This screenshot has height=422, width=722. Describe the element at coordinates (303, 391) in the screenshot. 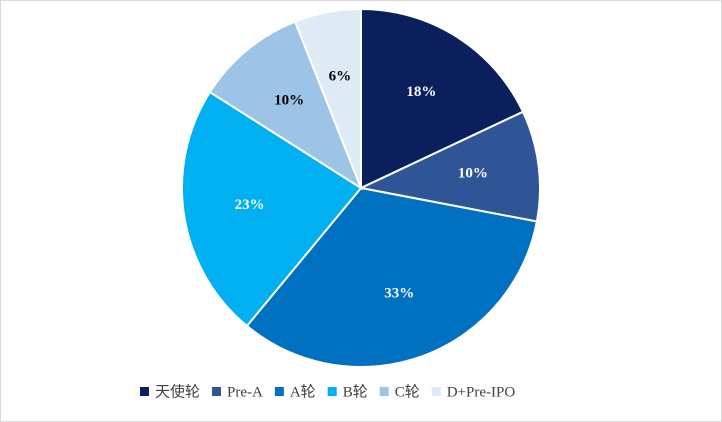

I see `legend-label: A轮` at that location.